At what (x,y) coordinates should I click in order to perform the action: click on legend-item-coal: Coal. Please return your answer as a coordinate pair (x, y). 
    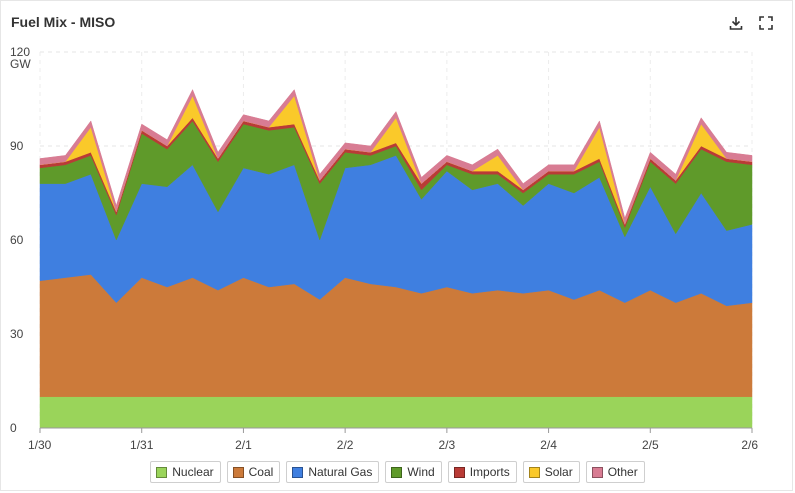
    Looking at the image, I should click on (253, 472).